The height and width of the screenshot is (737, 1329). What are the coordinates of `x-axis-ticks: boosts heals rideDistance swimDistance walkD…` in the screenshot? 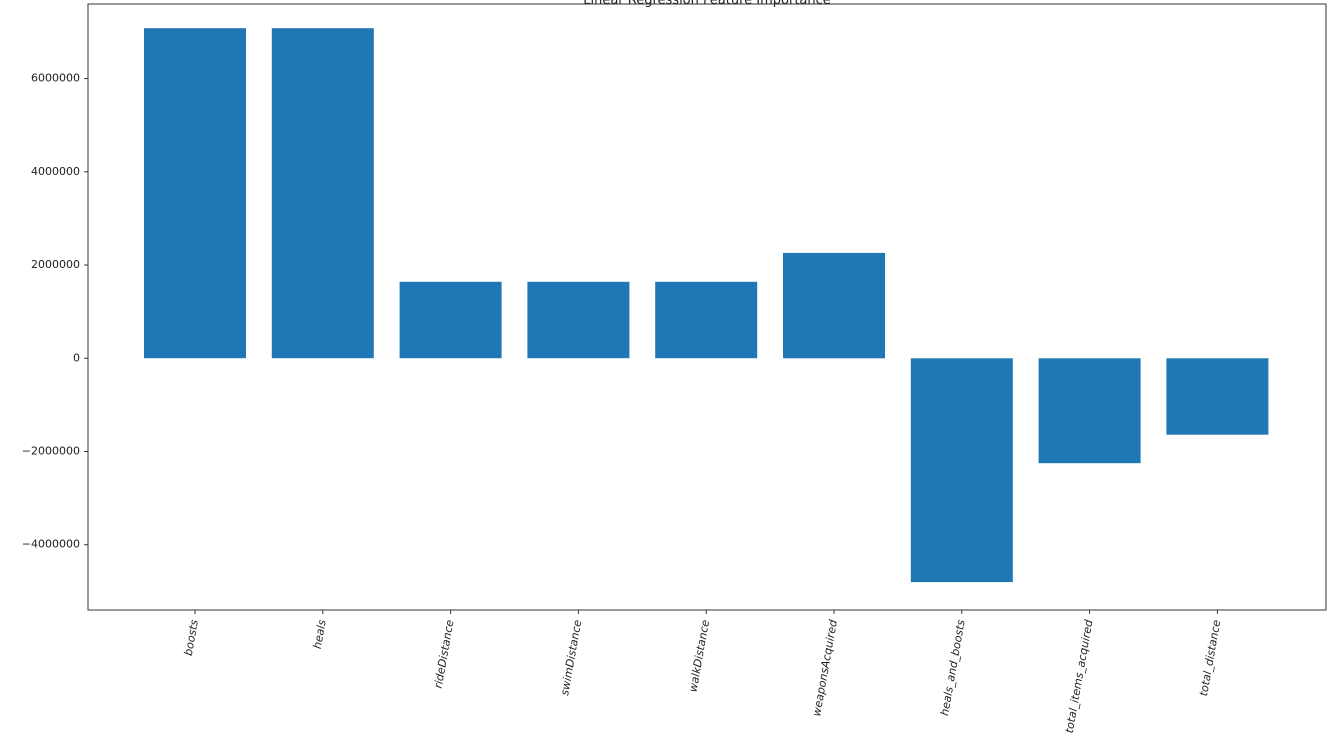 It's located at (702, 672).